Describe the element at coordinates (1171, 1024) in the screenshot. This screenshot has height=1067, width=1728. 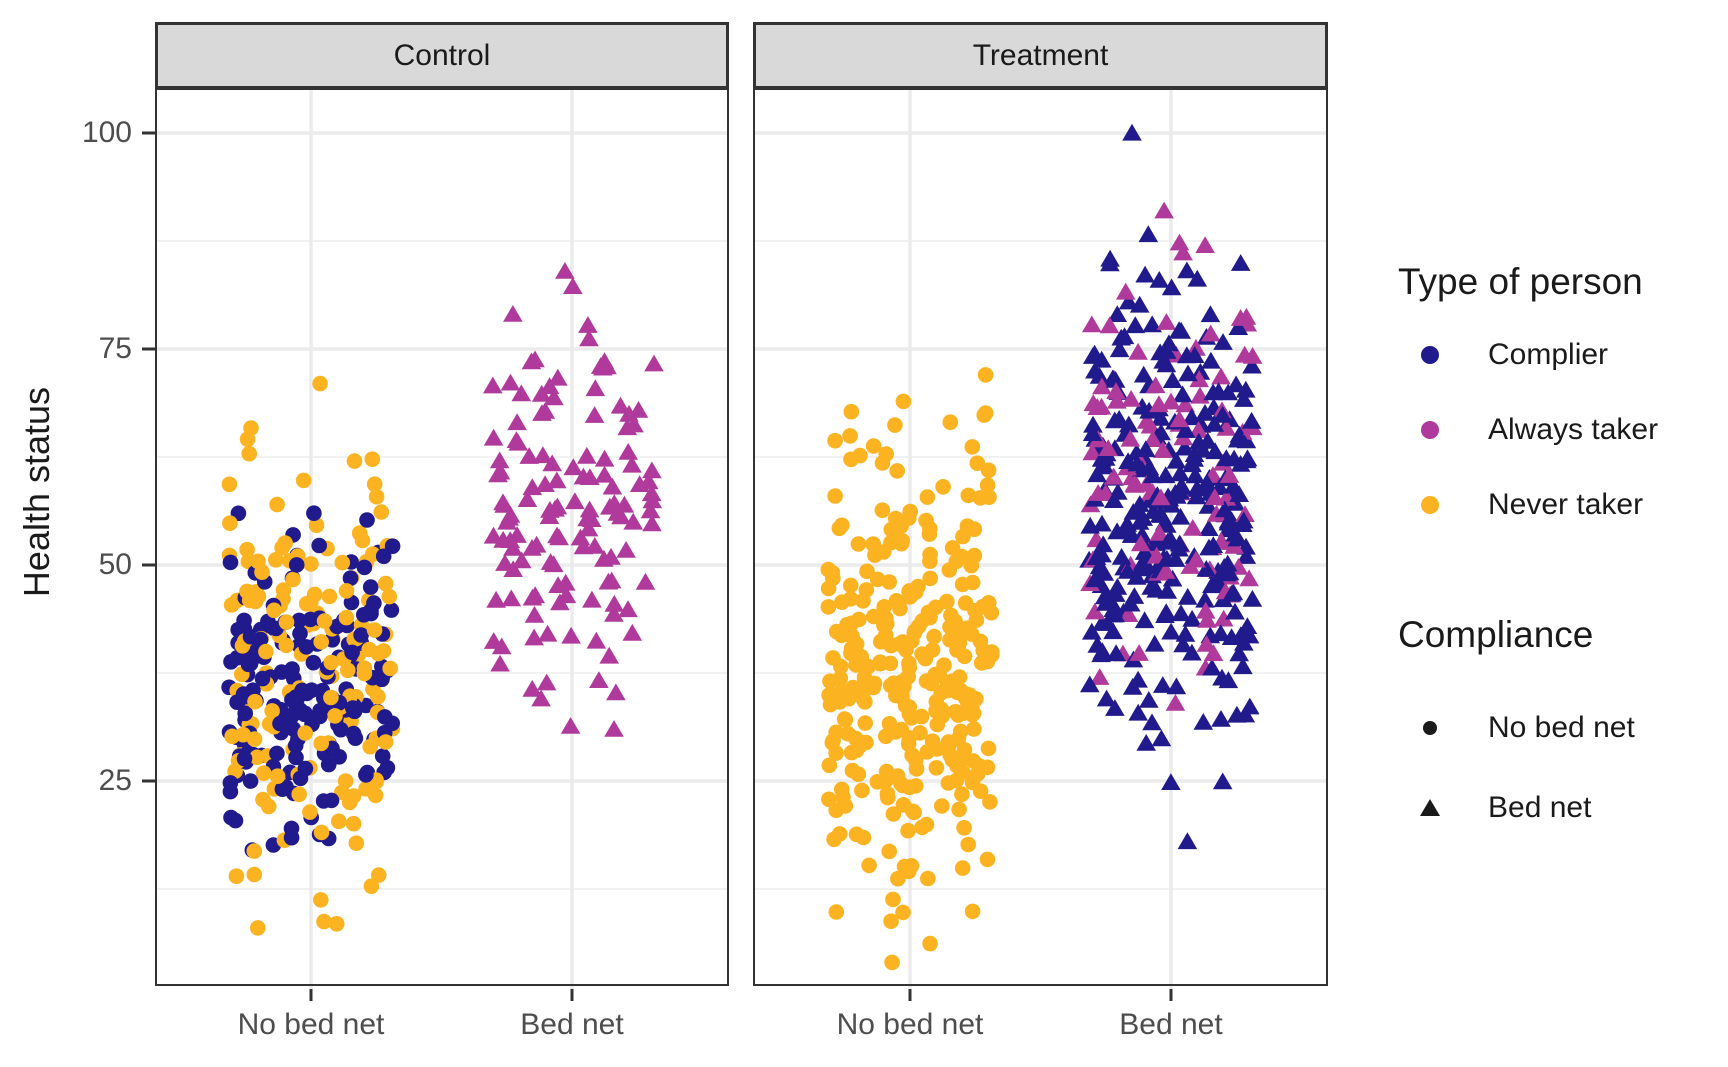
I see `x-tick-label-treatment-bed-net: Bed net` at that location.